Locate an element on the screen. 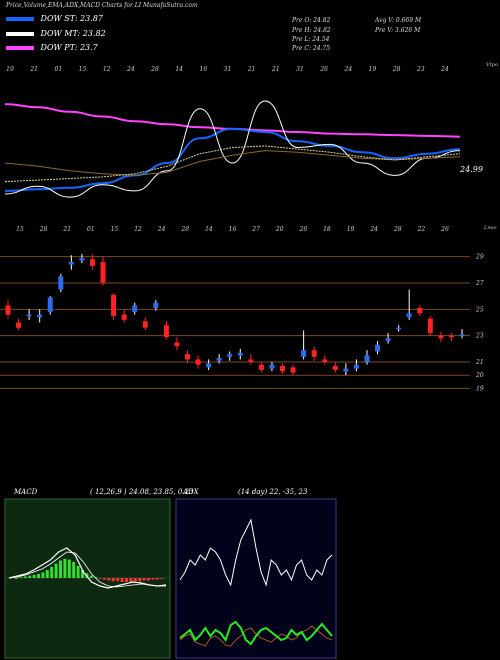 The width and height of the screenshot is (500, 660). macd-params: ( 12,26,9 ) 24.08, 23.85, 0.23 is located at coordinates (142, 492).